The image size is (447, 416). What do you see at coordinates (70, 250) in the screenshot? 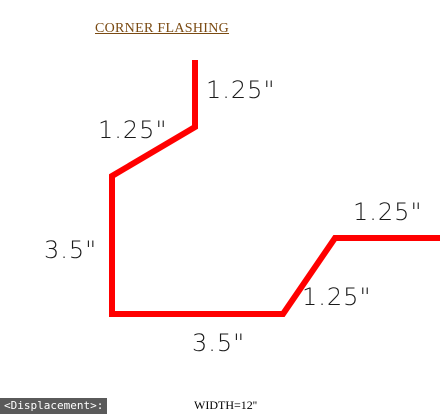
I see `dim-left-vertical: 3.5"` at bounding box center [70, 250].